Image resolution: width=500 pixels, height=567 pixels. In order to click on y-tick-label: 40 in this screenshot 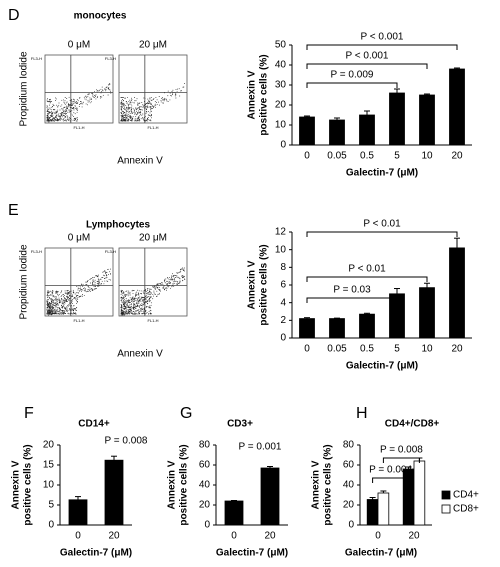, I will do `click(205, 485)`.